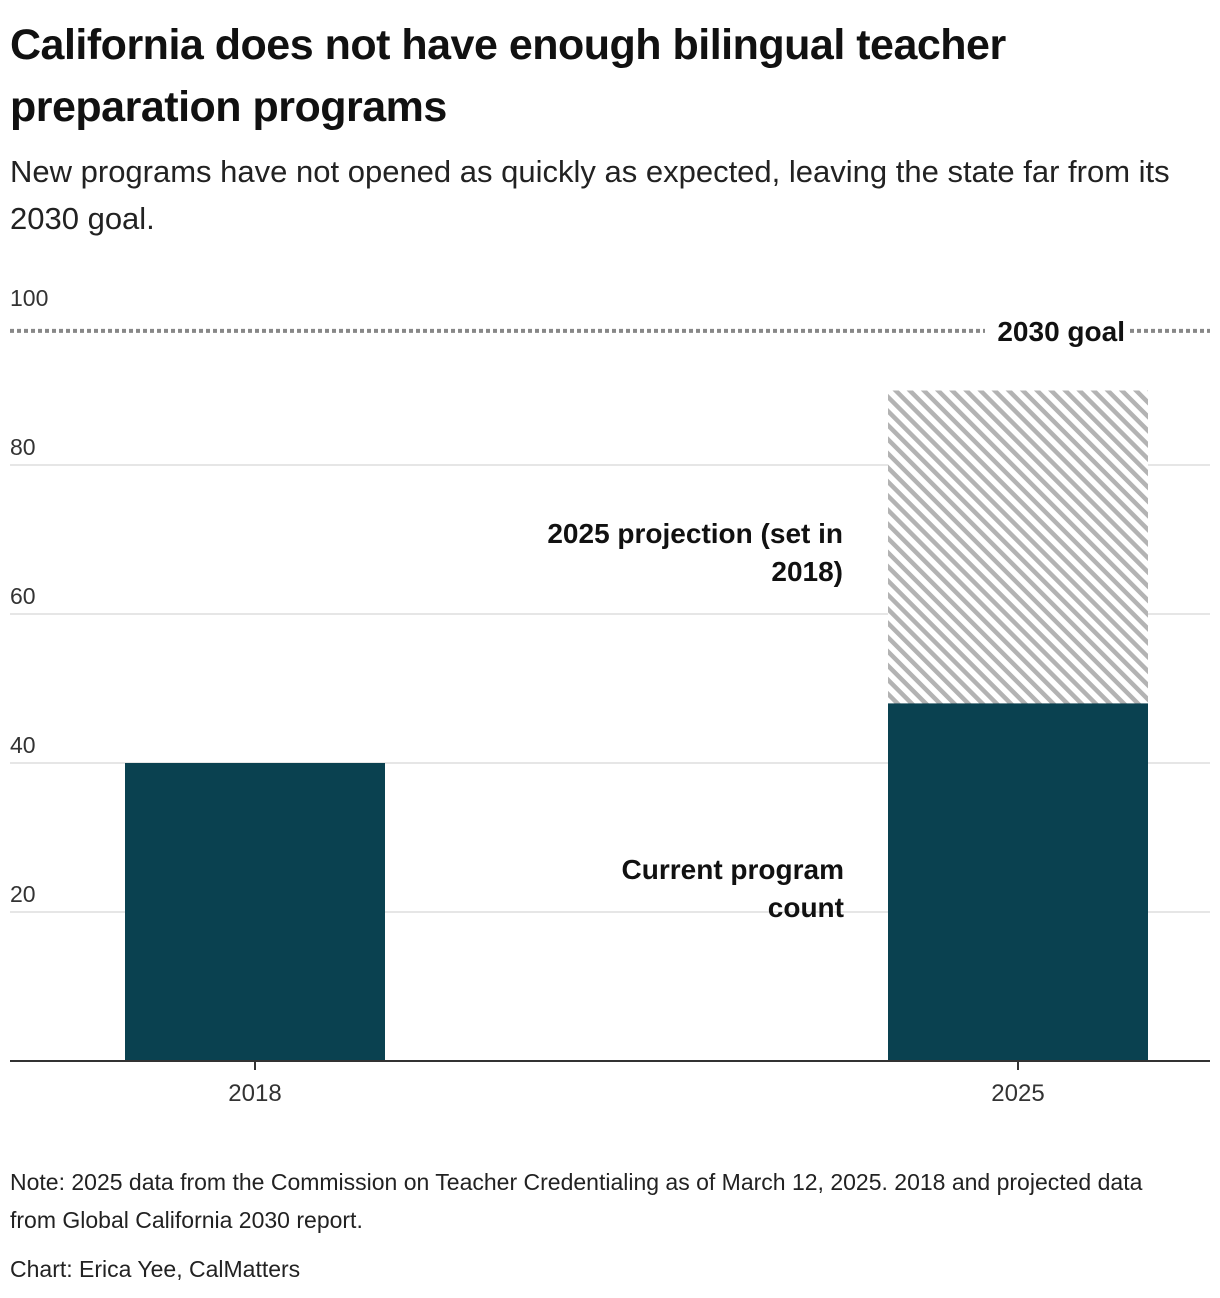 The height and width of the screenshot is (1298, 1220). I want to click on y-tick-label: 80, so click(23, 447).